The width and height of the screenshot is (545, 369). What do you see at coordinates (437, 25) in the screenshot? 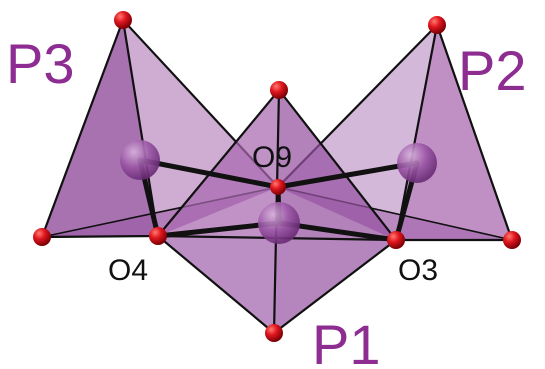
I see `oxygen-atom-top-right` at bounding box center [437, 25].